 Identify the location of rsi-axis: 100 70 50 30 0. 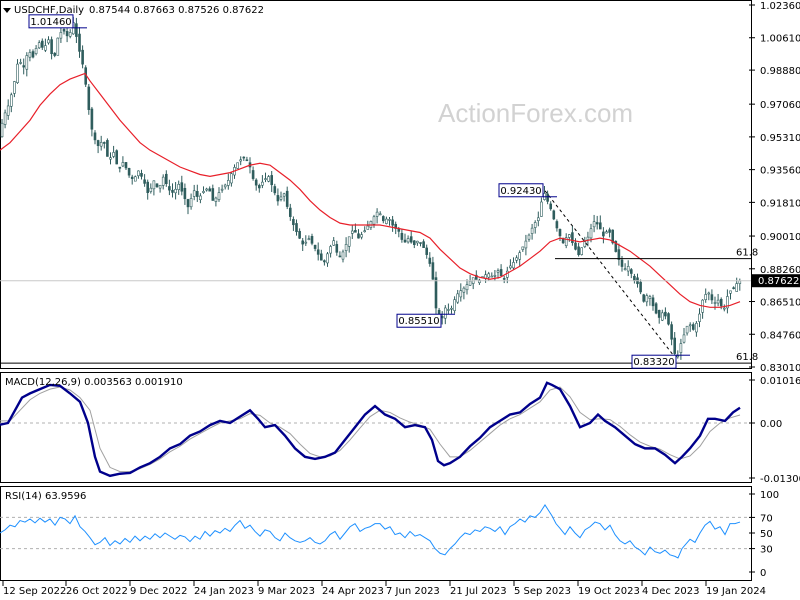
(764, 534).